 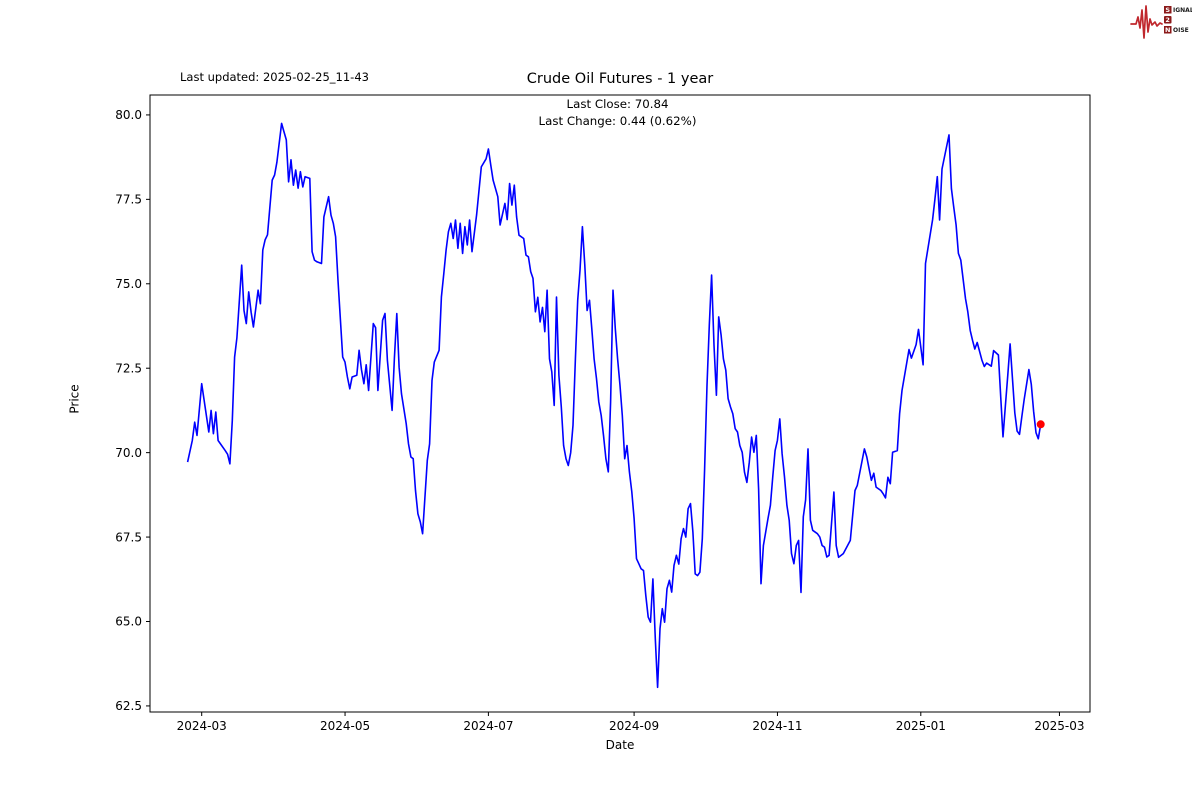 I want to click on logo-digit-2: 2, so click(x=1167, y=20).